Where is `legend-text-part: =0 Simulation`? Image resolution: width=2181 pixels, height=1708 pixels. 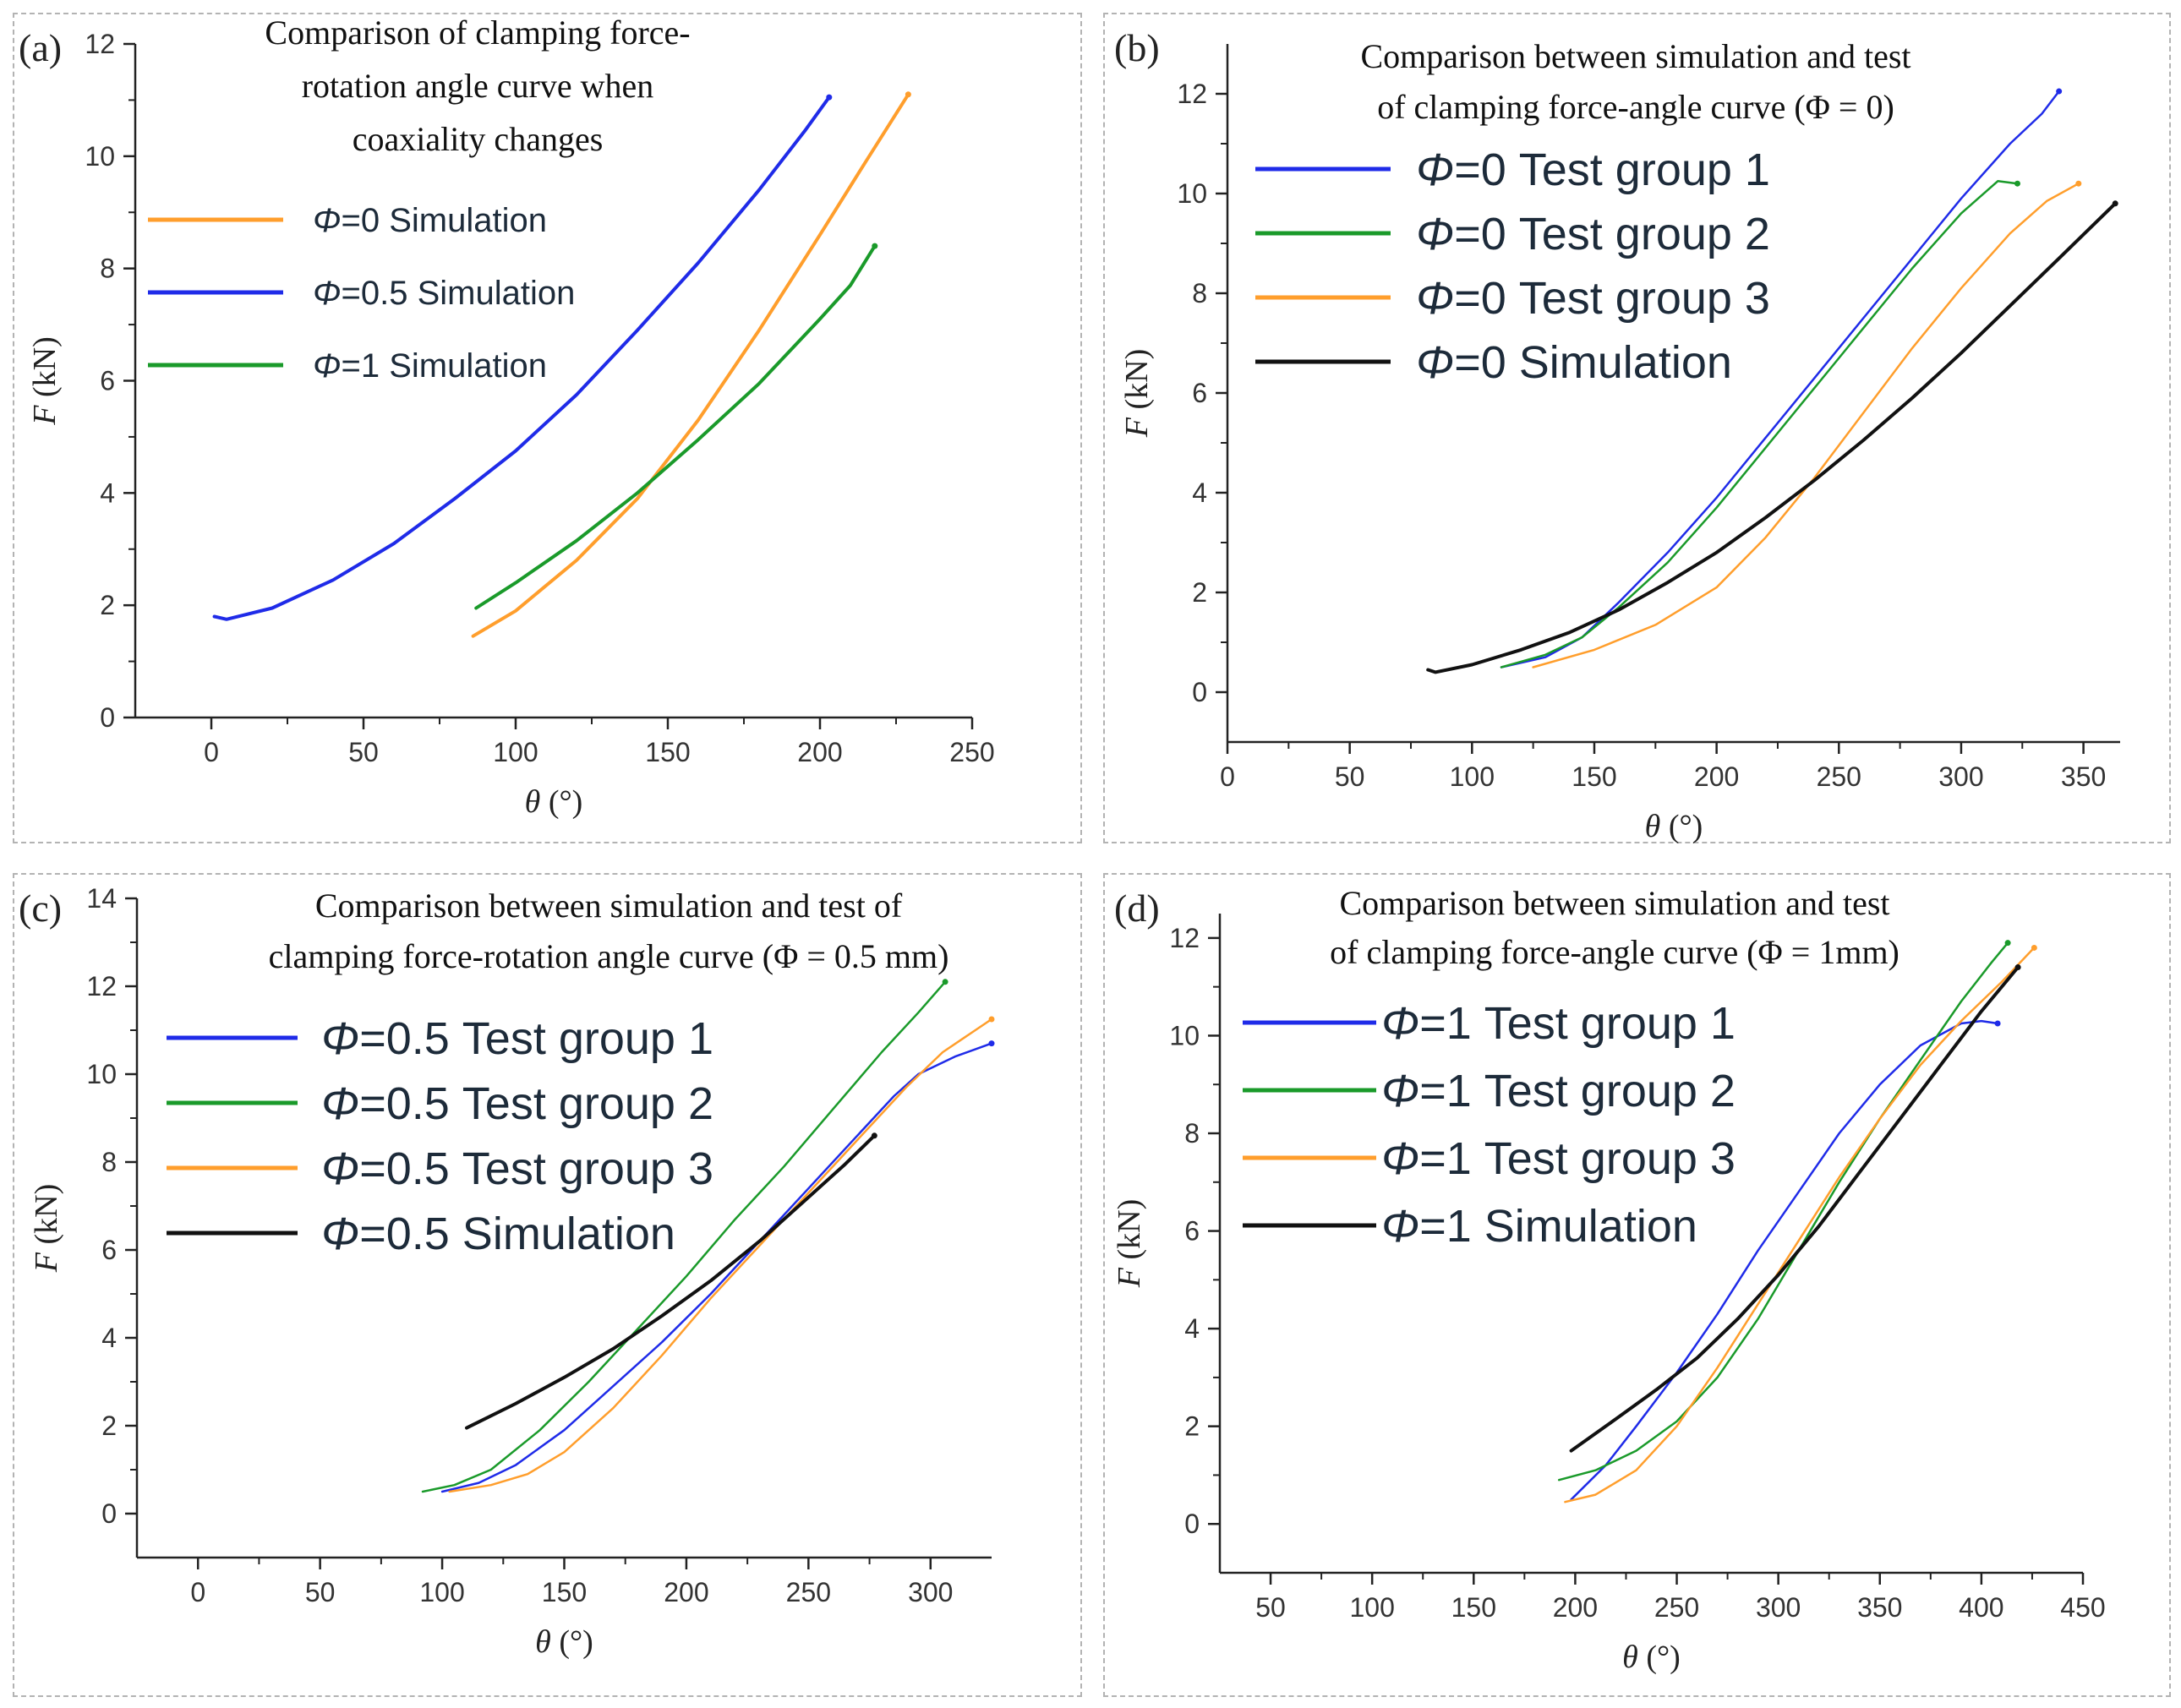 legend-text-part: =0 Simulation is located at coordinates (443, 220).